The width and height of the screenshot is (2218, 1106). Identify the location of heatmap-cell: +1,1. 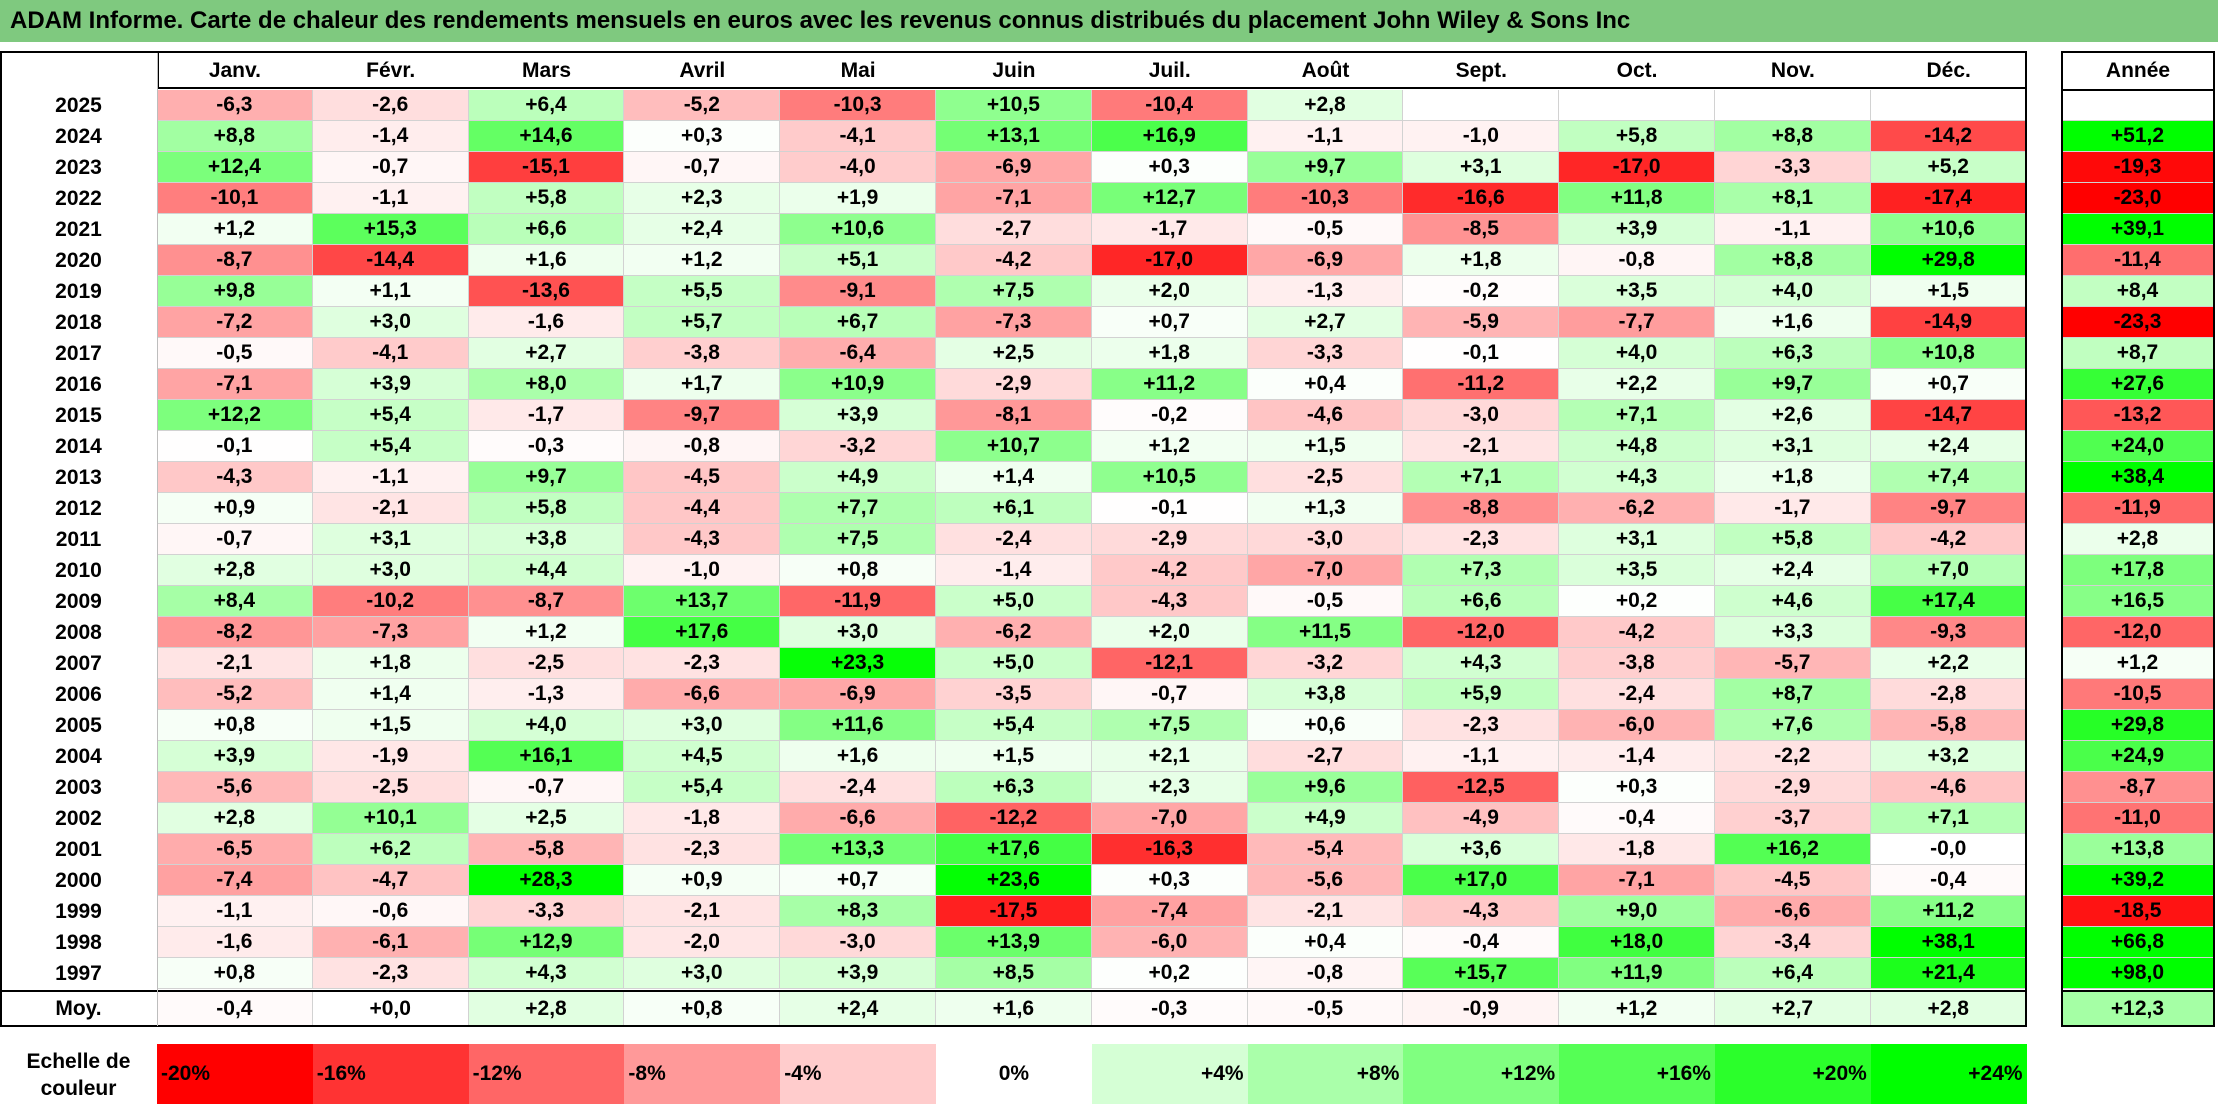
(390, 291).